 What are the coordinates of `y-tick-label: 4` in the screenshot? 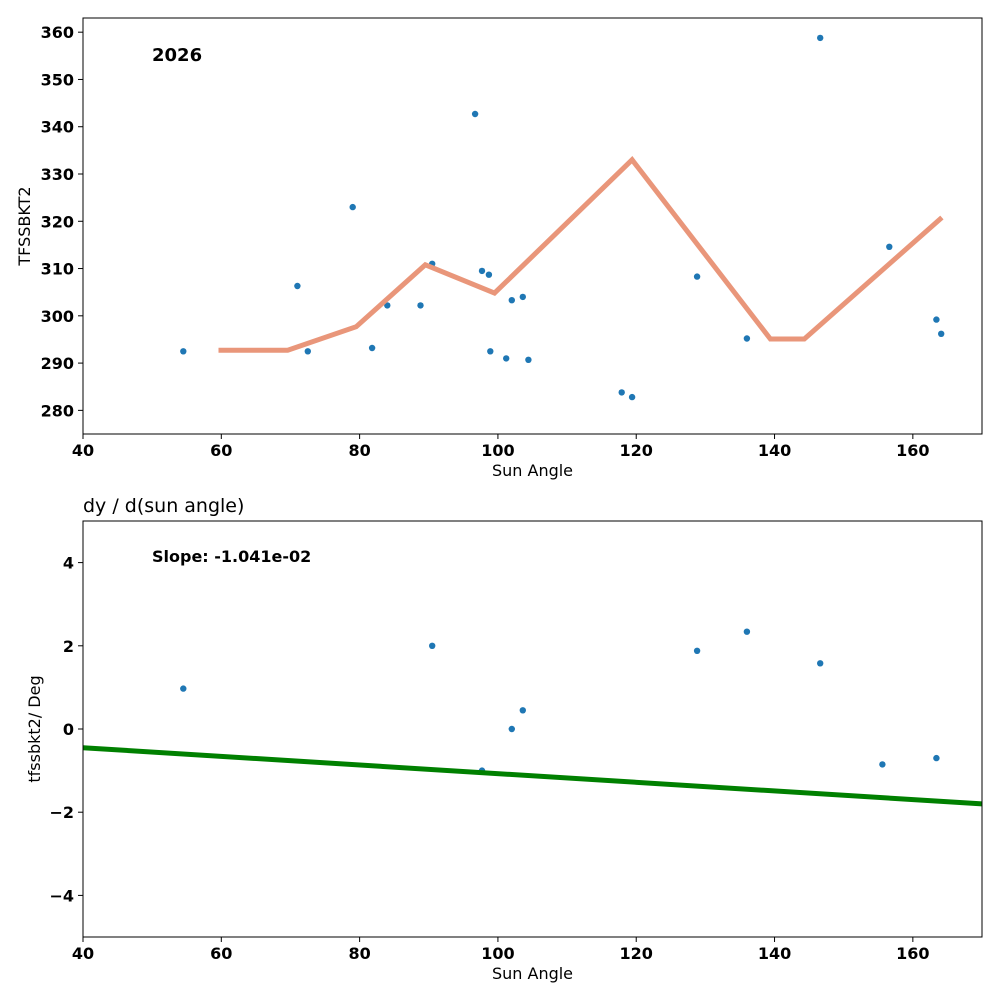 It's located at (68, 563).